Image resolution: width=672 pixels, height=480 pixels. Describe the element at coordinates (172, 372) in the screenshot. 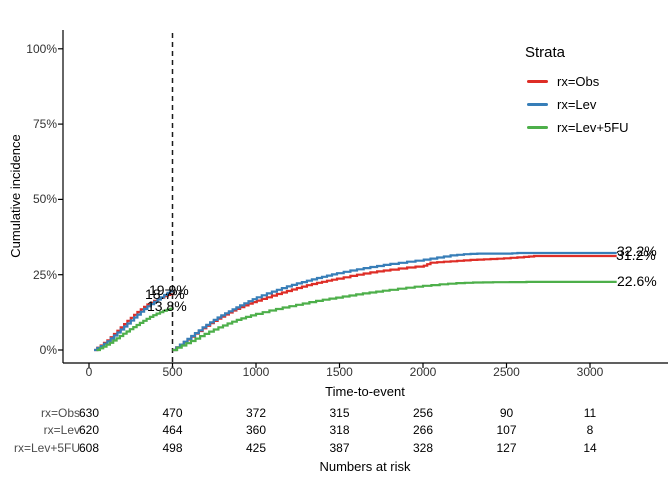

I see `x-tick-label: 500` at that location.